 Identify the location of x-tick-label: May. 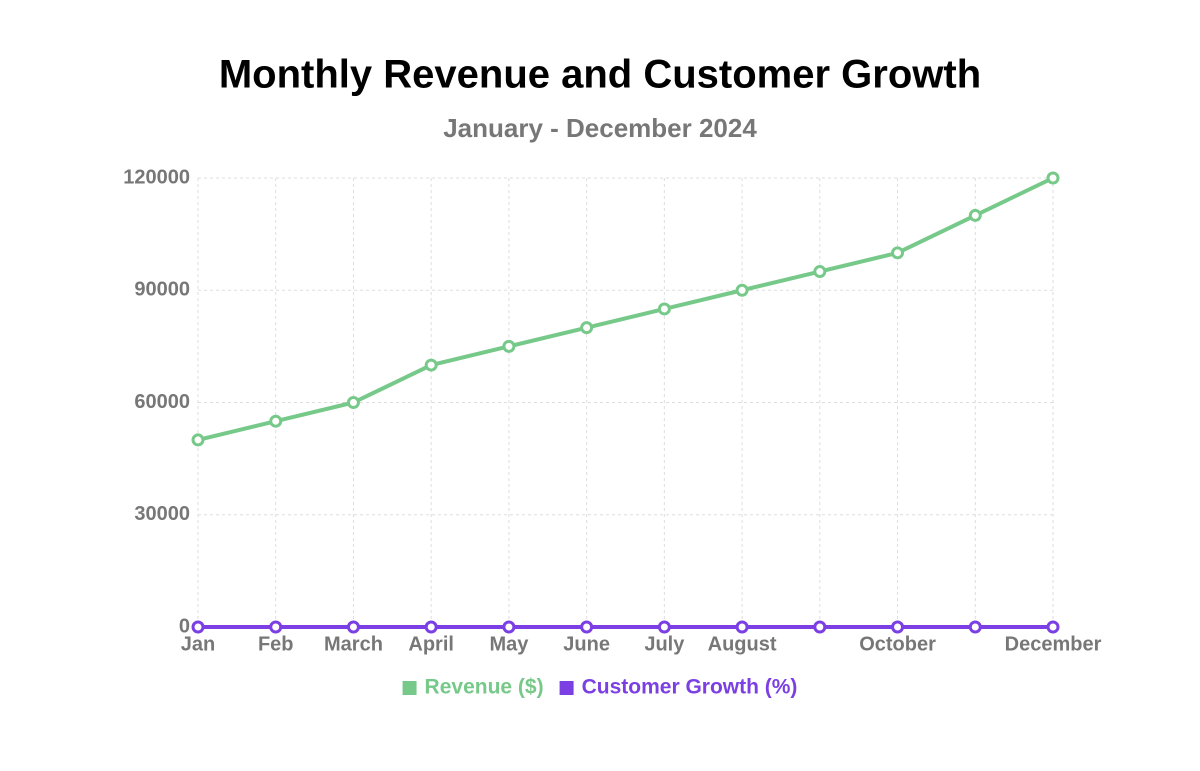
(509, 644).